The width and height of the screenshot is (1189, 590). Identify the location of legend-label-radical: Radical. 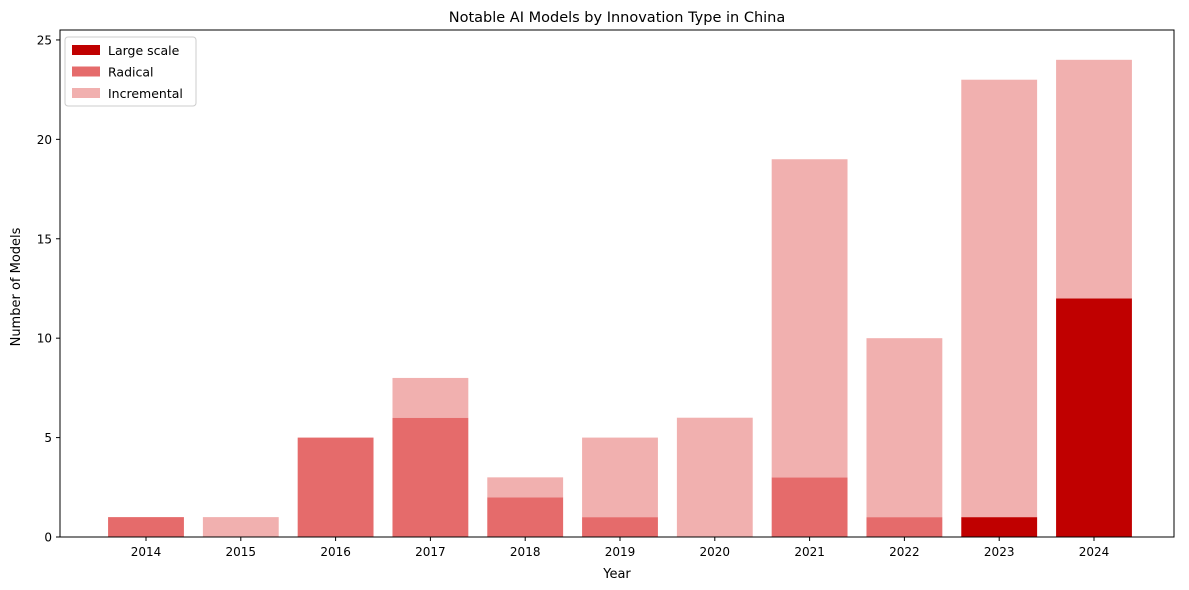
(130, 72).